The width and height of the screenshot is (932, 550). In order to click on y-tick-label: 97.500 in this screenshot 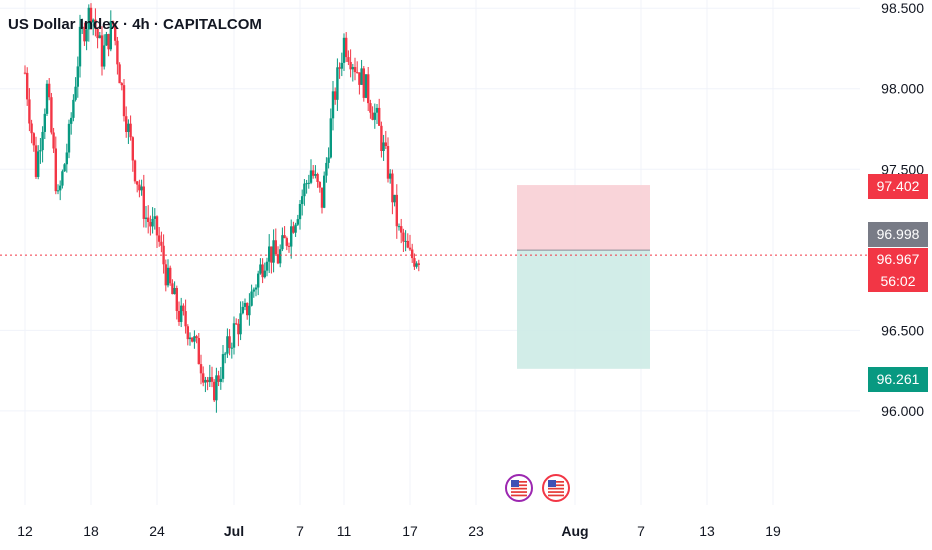, I will do `click(902, 169)`.